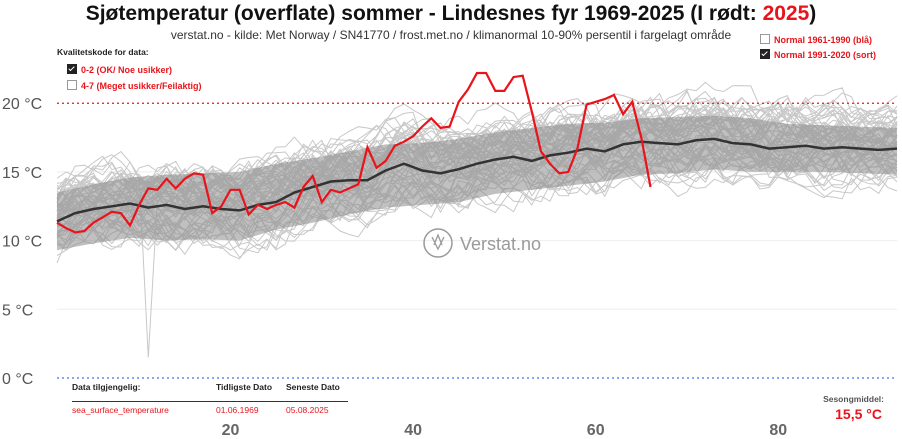 This screenshot has height=439, width=902. I want to click on y-axis-ticks: 0 °C 5 °C 10 °C 15 °C 20 °C, so click(22, 242).